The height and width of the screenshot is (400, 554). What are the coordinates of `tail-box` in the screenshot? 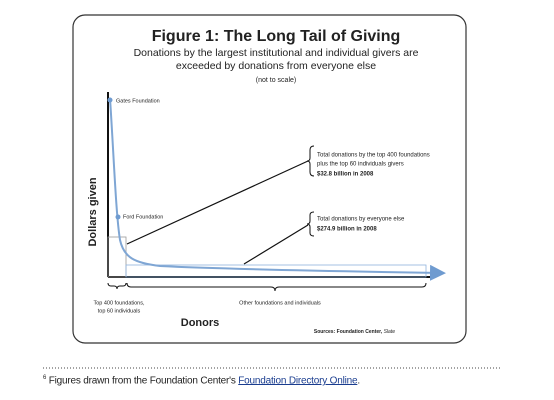 It's located at (276, 271).